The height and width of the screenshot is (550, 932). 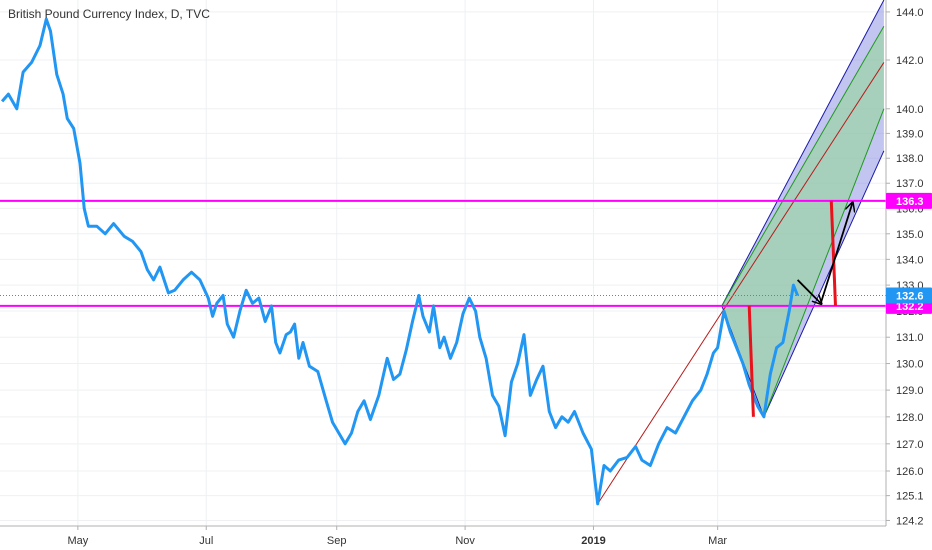 What do you see at coordinates (910, 61) in the screenshot?
I see `y-tick-label: 142.0` at bounding box center [910, 61].